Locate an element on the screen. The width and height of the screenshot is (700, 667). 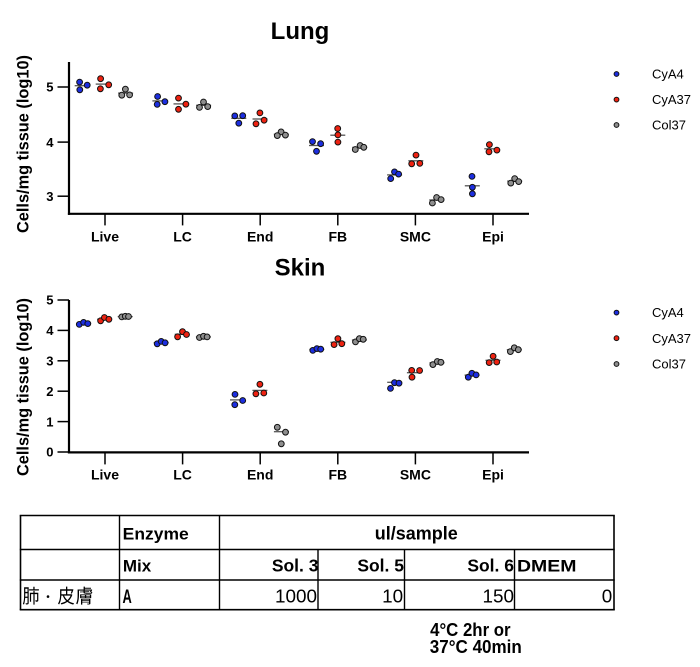
svg-text: 150 is located at coordinates (499, 596).